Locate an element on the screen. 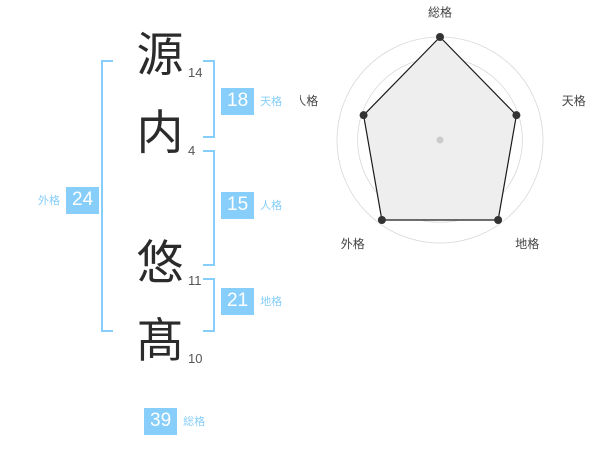 This screenshot has width=600, height=470. name-char-3: 悠 is located at coordinates (160, 263).